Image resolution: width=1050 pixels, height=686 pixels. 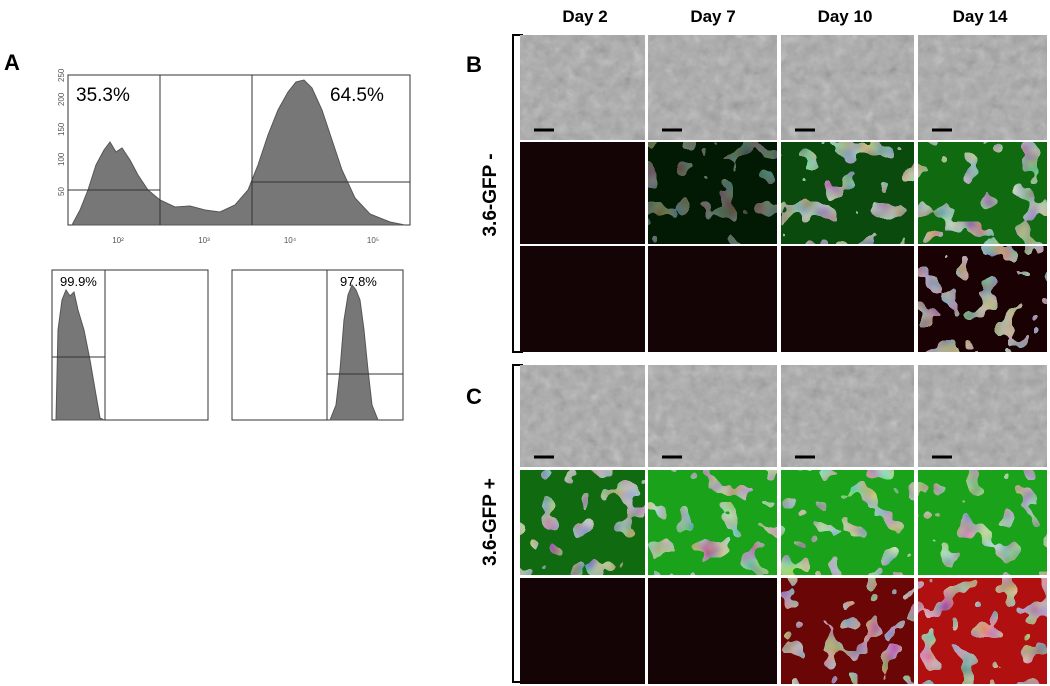 What do you see at coordinates (373, 240) in the screenshot?
I see `x-tick-label: 10⁵` at bounding box center [373, 240].